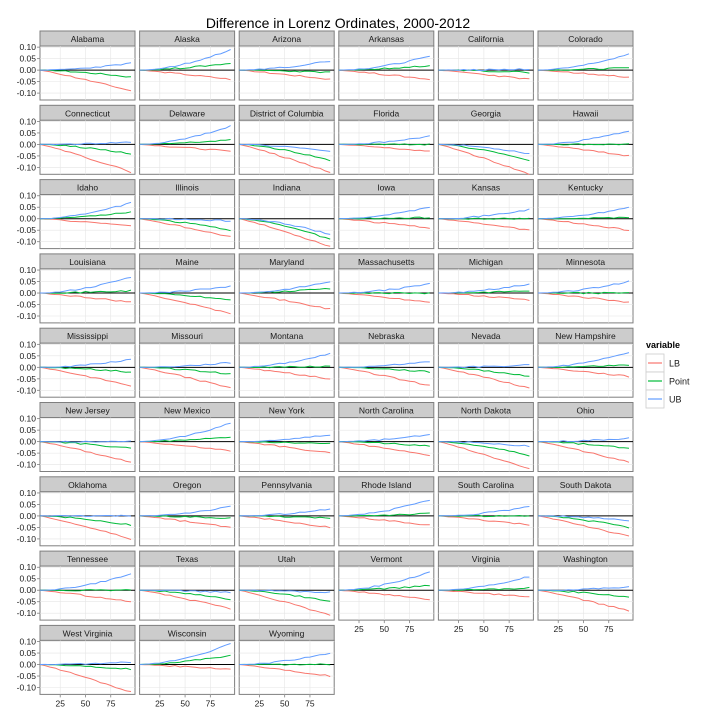 This screenshot has height=720, width=720. I want to click on facet-label: Pennsylvania, so click(286, 485).